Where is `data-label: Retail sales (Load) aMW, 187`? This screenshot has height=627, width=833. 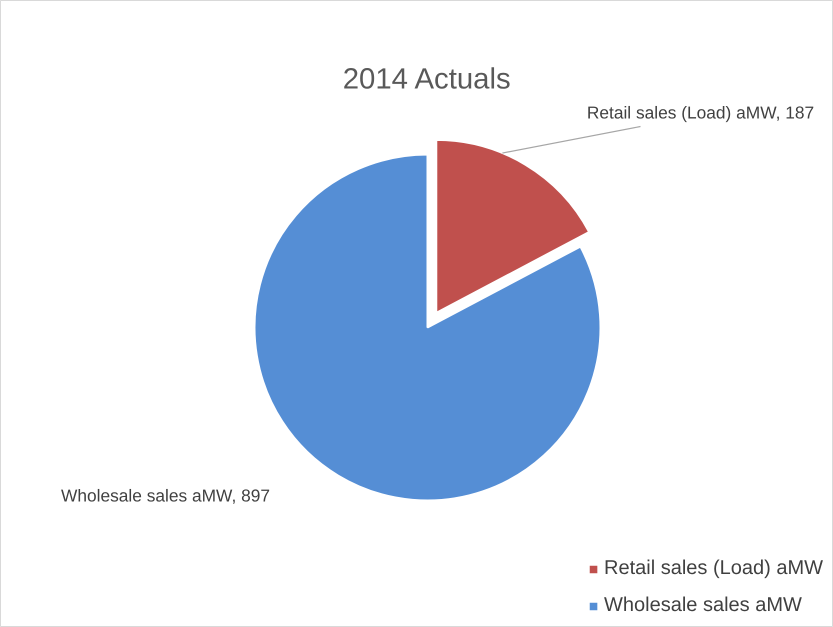 data-label: Retail sales (Load) aMW, 187 is located at coordinates (700, 112).